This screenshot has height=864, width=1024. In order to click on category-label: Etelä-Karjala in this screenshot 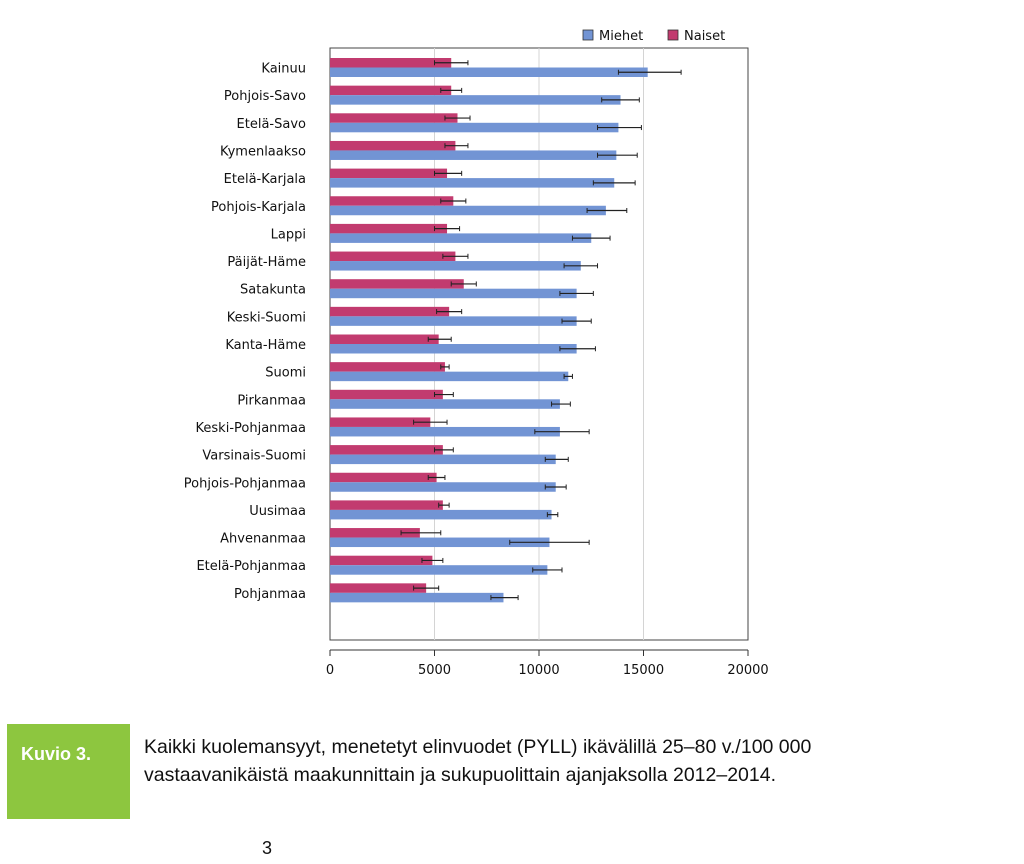, I will do `click(265, 179)`.